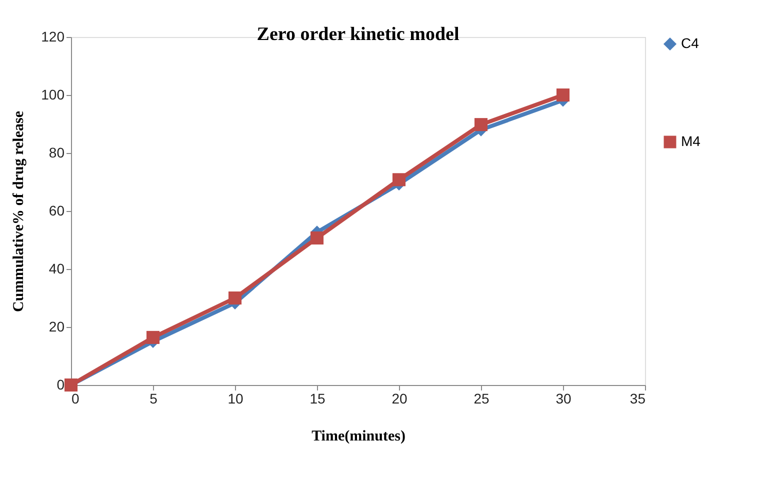  What do you see at coordinates (60, 384) in the screenshot?
I see `y-tick-label: 0` at bounding box center [60, 384].